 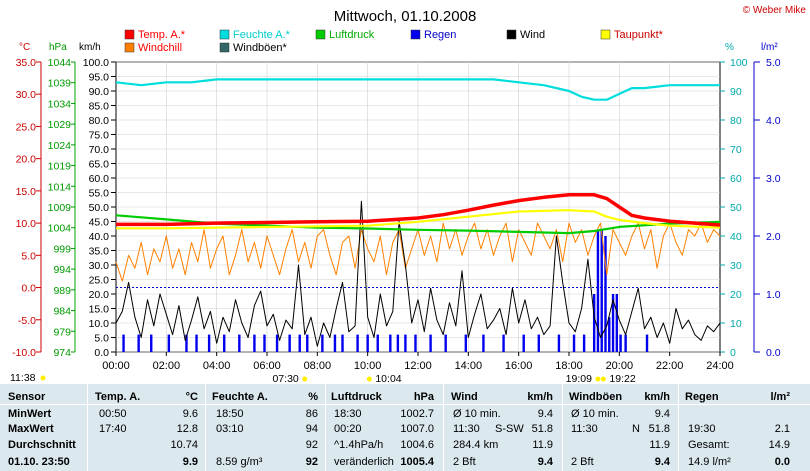 What do you see at coordinates (464, 462) in the screenshot?
I see `wind-time: 2 Bft` at bounding box center [464, 462].